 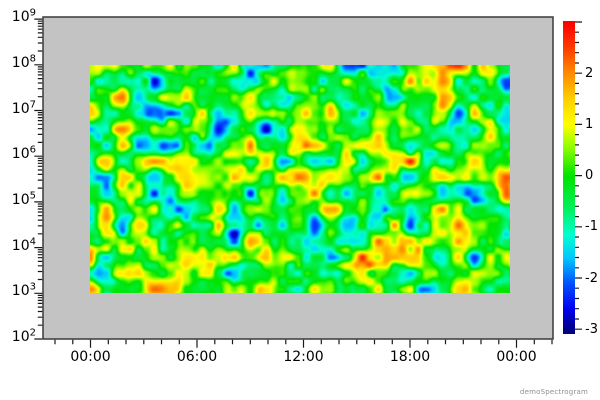 What do you see at coordinates (32, 333) in the screenshot?
I see `y-axis-exponent: 2` at bounding box center [32, 333].